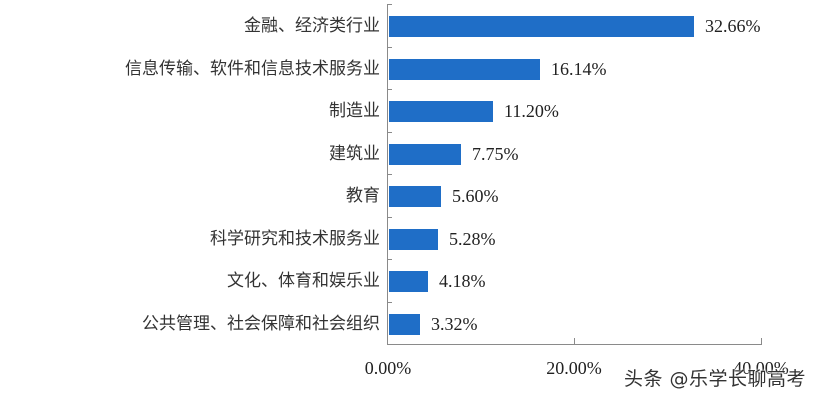 The width and height of the screenshot is (831, 403). What do you see at coordinates (761, 368) in the screenshot?
I see `x-tick-label: 40.00%` at bounding box center [761, 368].